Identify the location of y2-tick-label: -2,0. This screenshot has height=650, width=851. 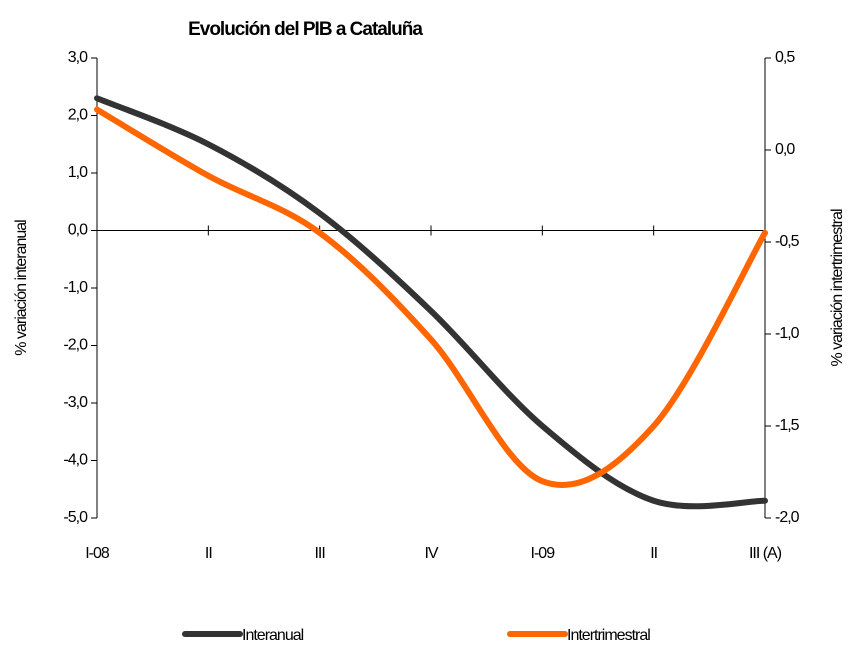
(787, 517).